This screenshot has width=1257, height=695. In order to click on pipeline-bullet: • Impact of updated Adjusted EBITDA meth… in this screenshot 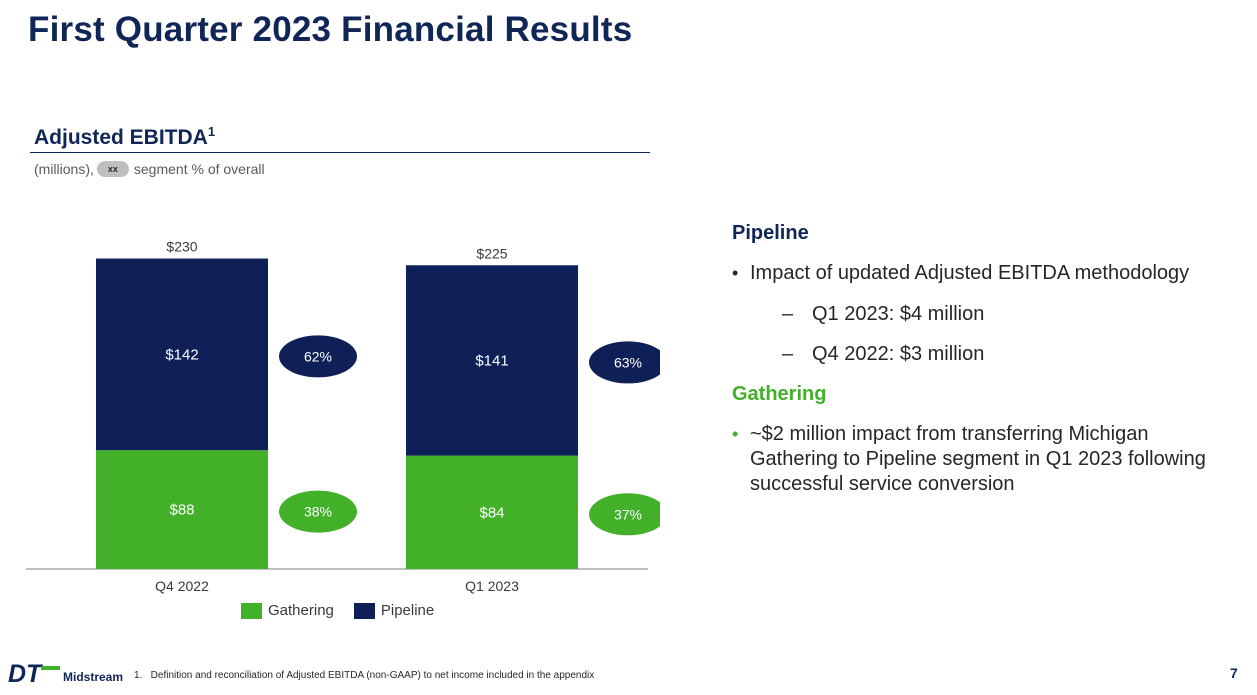, I will do `click(987, 273)`.